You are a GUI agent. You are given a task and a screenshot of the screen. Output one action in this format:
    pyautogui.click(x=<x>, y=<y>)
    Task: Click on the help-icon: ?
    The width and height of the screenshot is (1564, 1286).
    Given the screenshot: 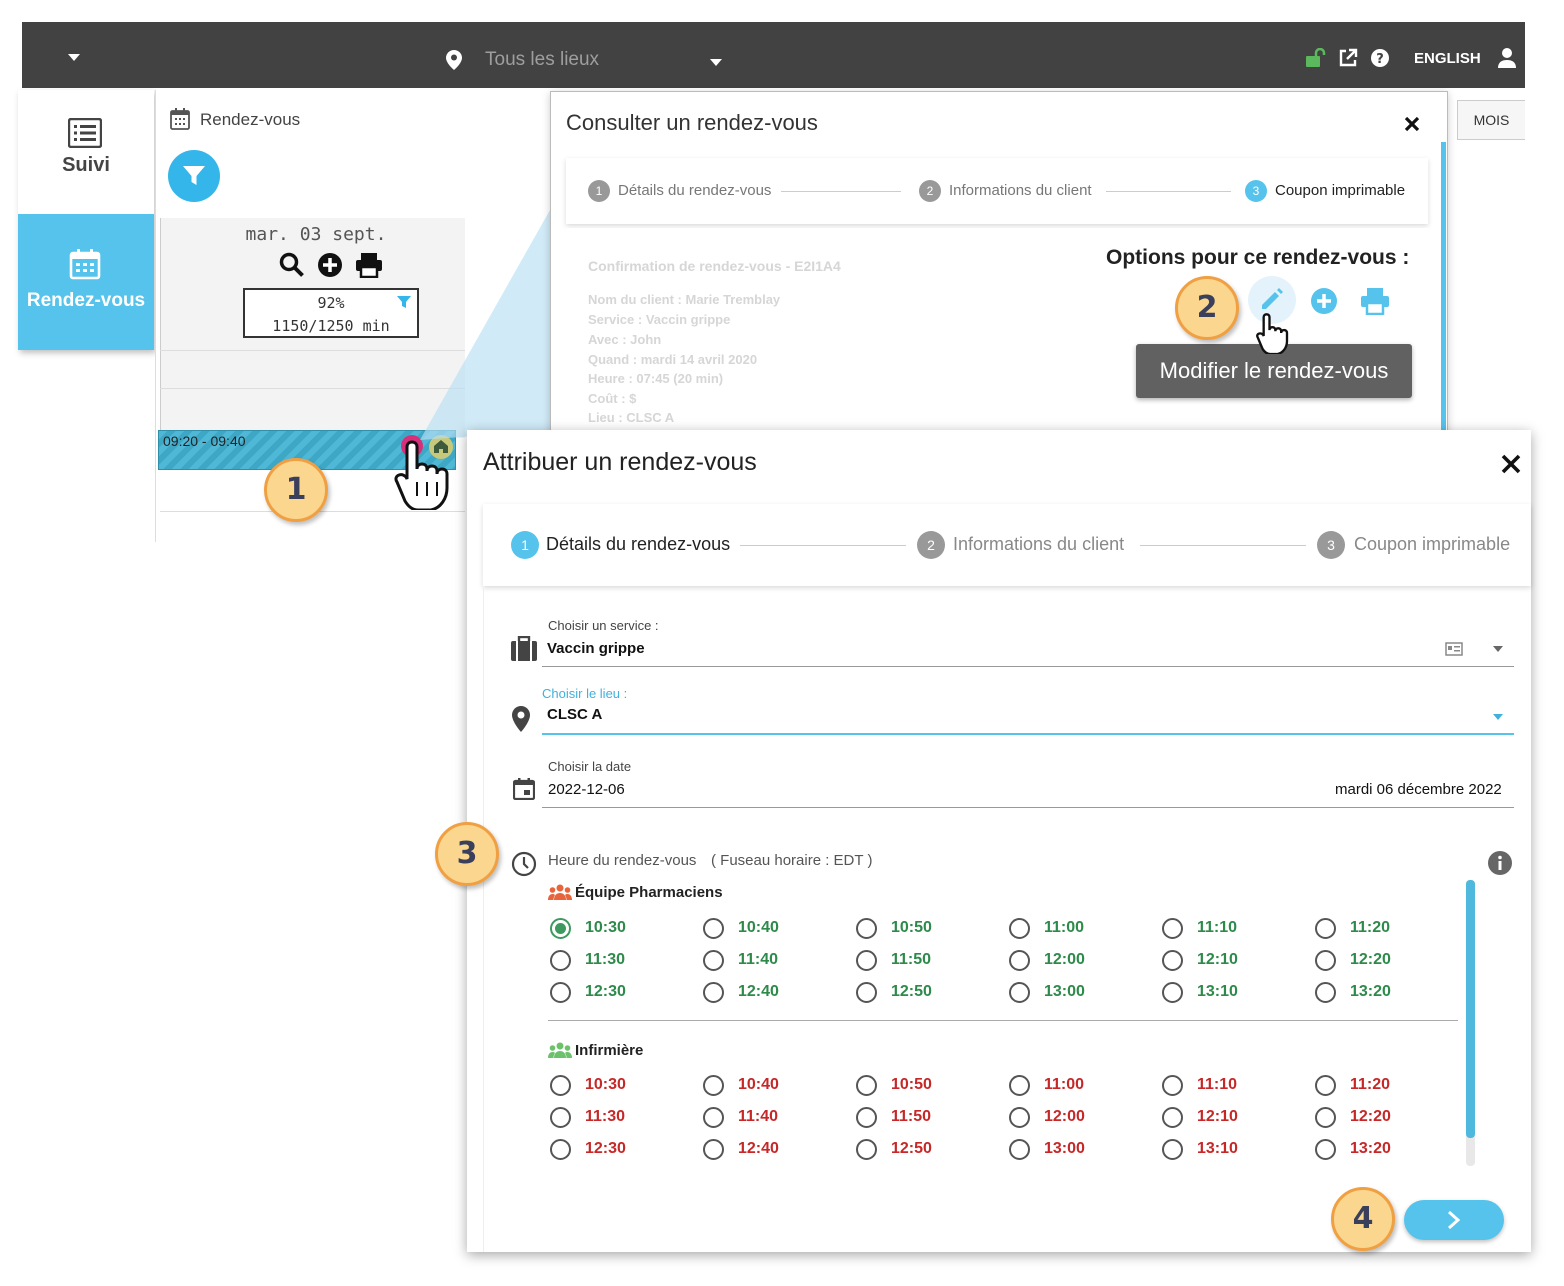 What is the action you would take?
    pyautogui.click(x=1380, y=58)
    